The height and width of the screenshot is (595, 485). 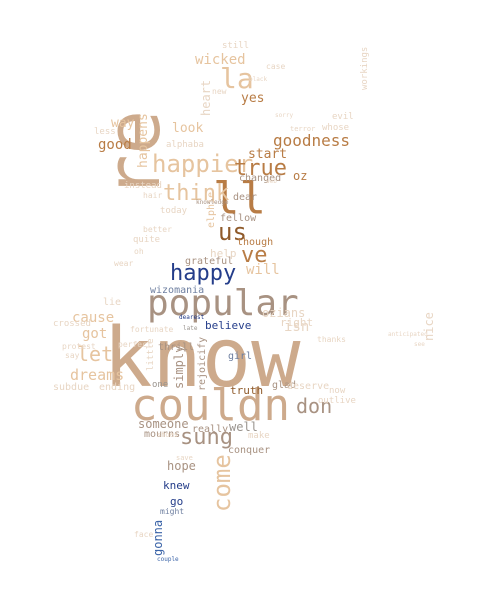 I want to click on word: instead, so click(x=143, y=186).